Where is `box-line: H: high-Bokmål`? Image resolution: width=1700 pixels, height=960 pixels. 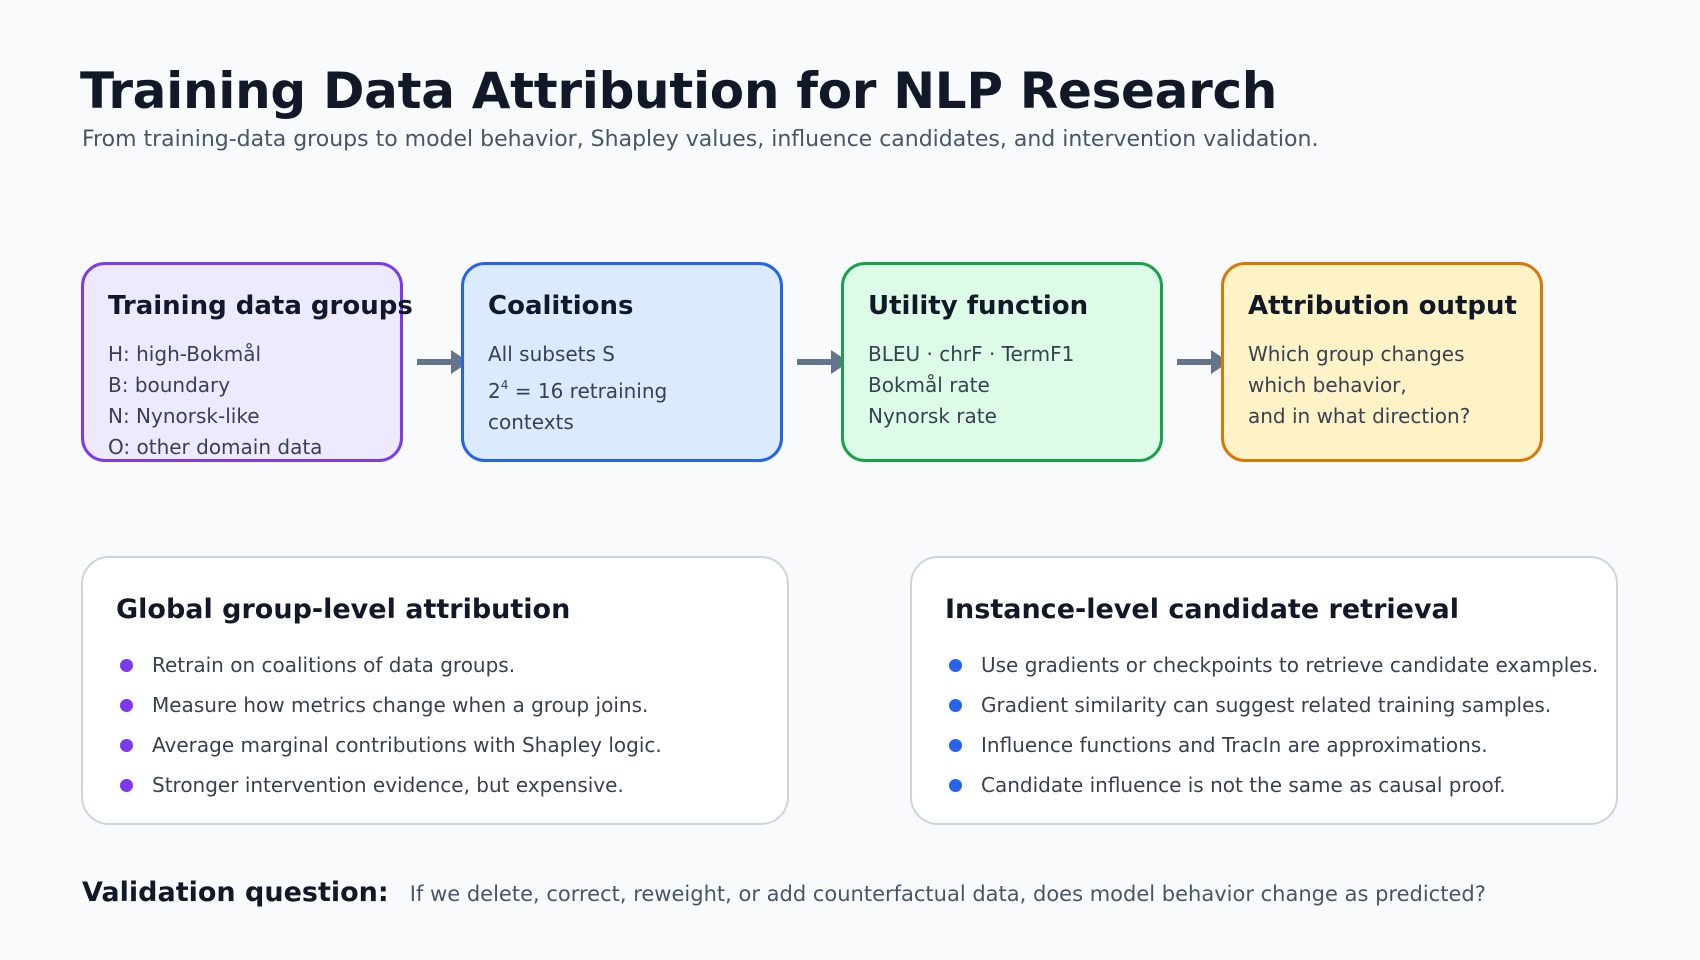
box-line: H: high-Bokmål is located at coordinates (185, 354).